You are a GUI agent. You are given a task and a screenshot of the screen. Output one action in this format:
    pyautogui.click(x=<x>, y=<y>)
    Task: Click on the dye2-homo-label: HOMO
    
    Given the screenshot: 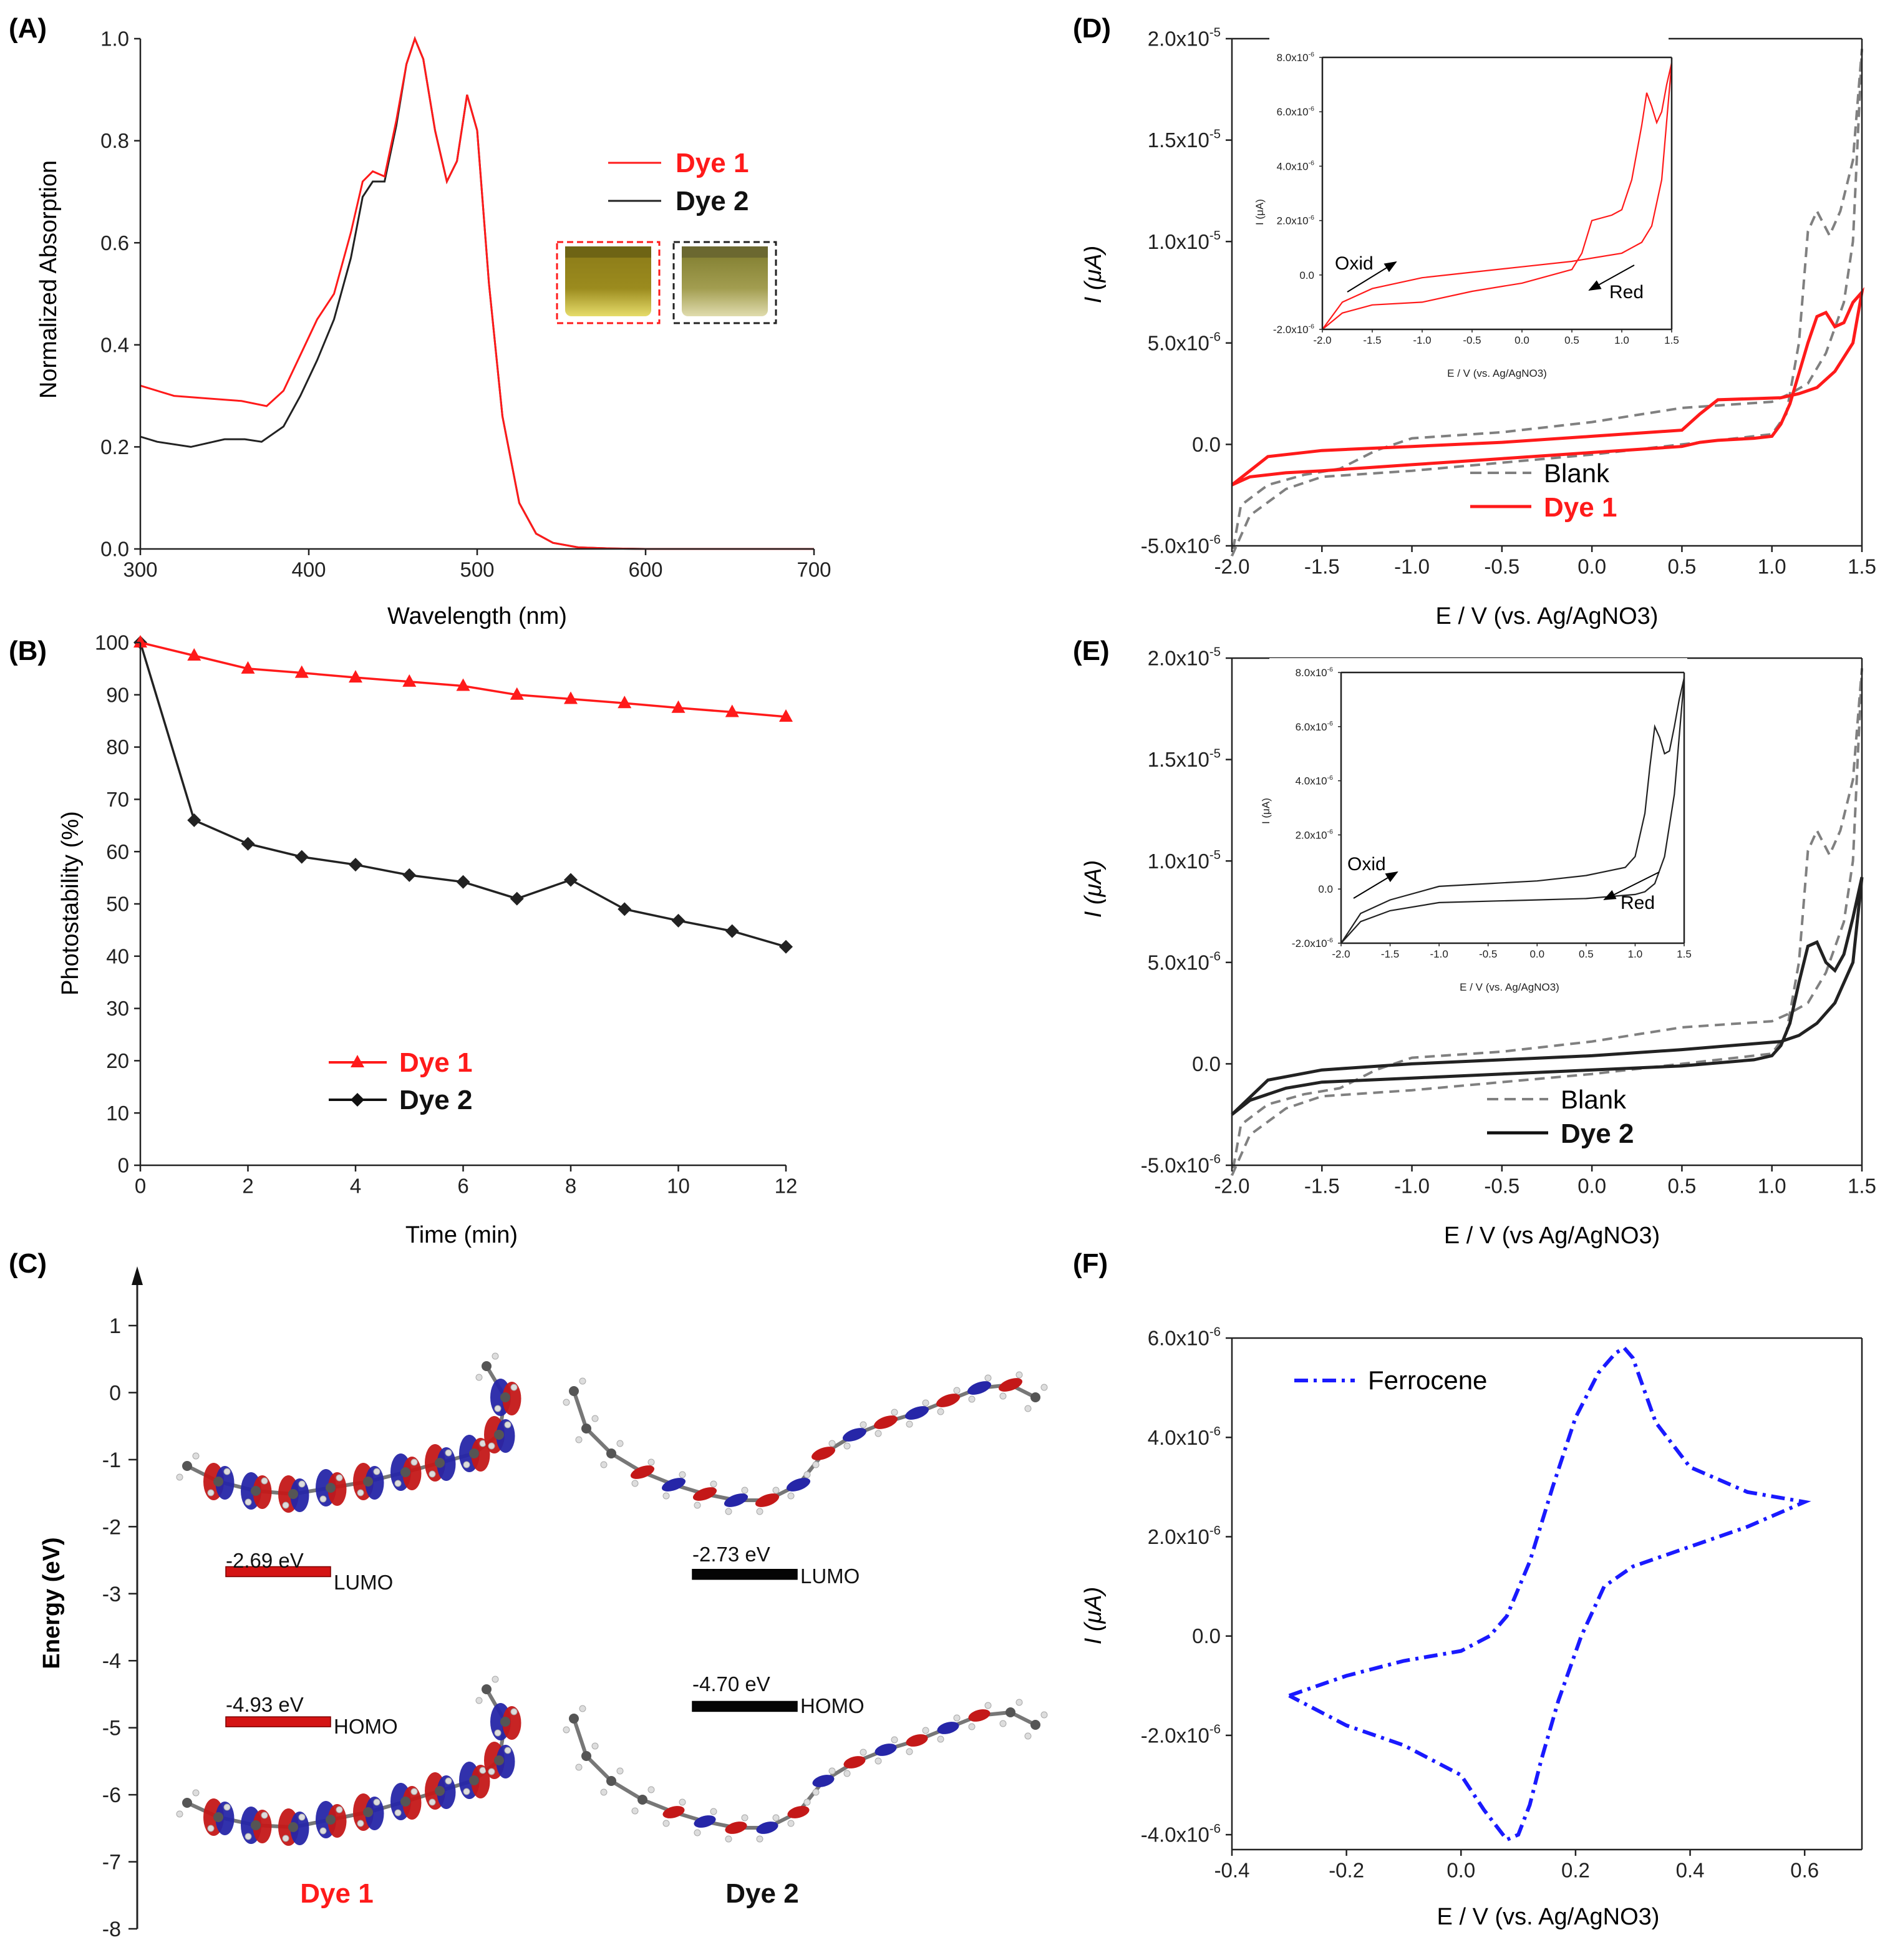 What is the action you would take?
    pyautogui.click(x=832, y=1705)
    